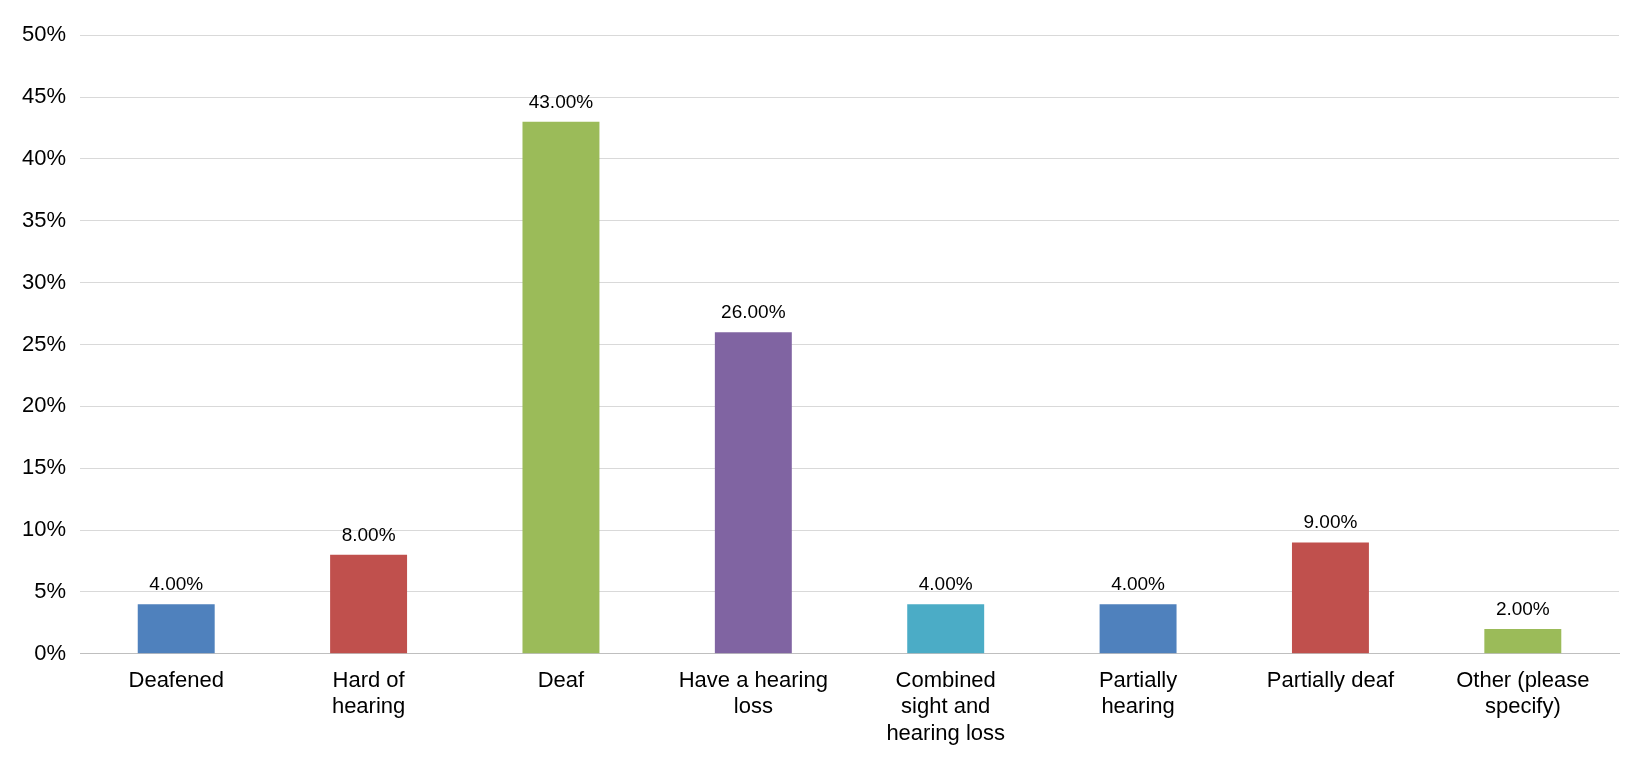 The width and height of the screenshot is (1637, 769). What do you see at coordinates (368, 693) in the screenshot?
I see `x-tick-label: Hard of hearing` at bounding box center [368, 693].